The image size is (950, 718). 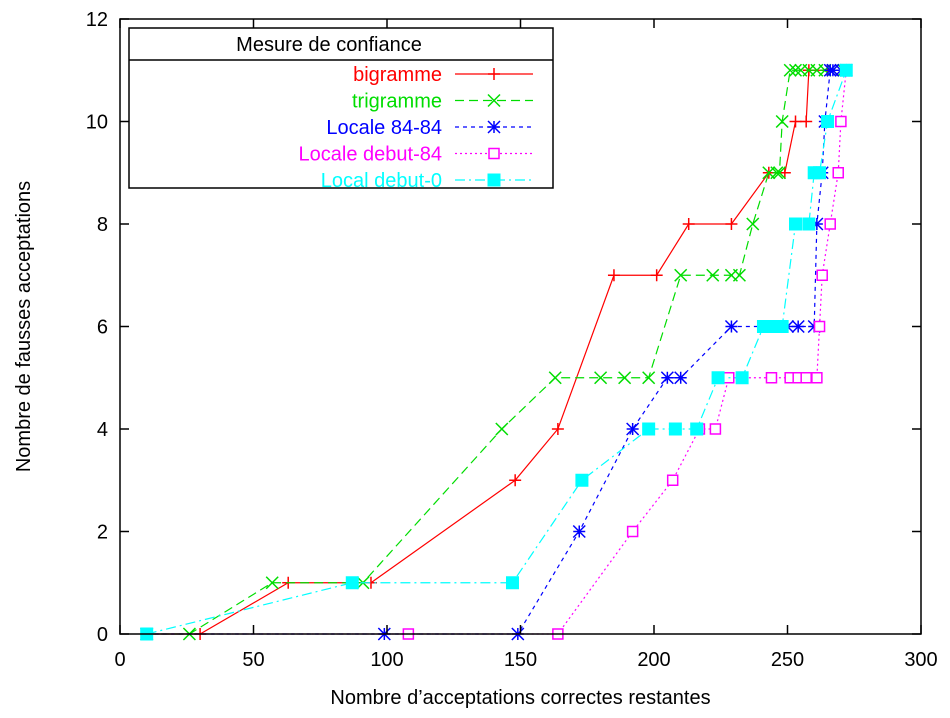 What do you see at coordinates (253, 660) in the screenshot?
I see `x-tick-label: 50` at bounding box center [253, 660].